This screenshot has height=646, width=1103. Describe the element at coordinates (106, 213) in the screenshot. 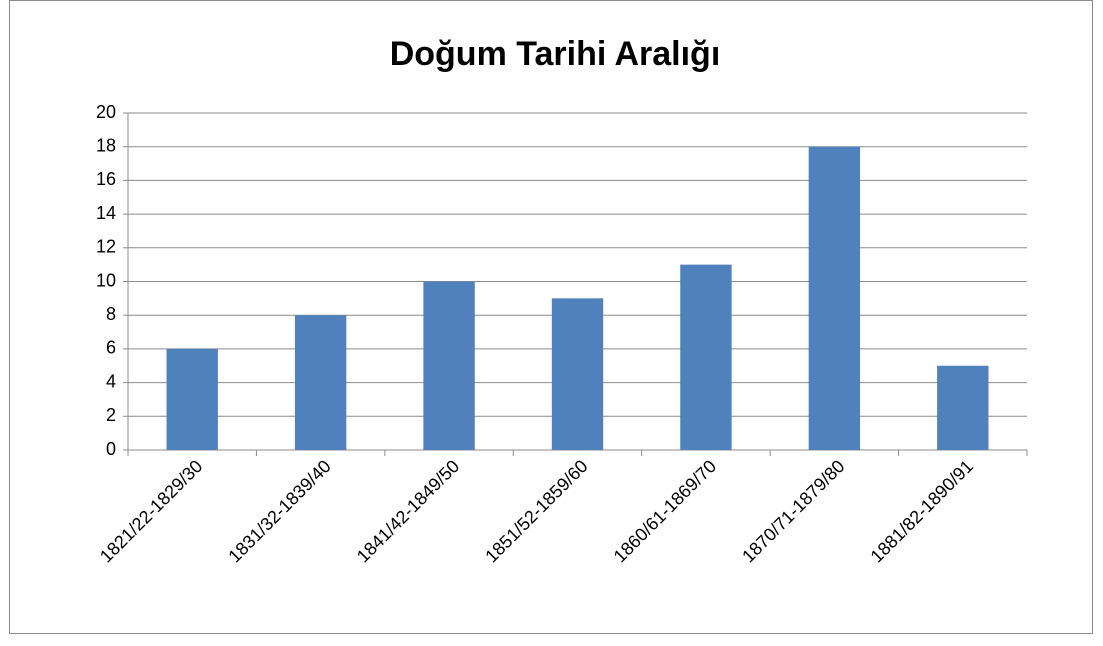

I see `y-tick-label: 14` at that location.